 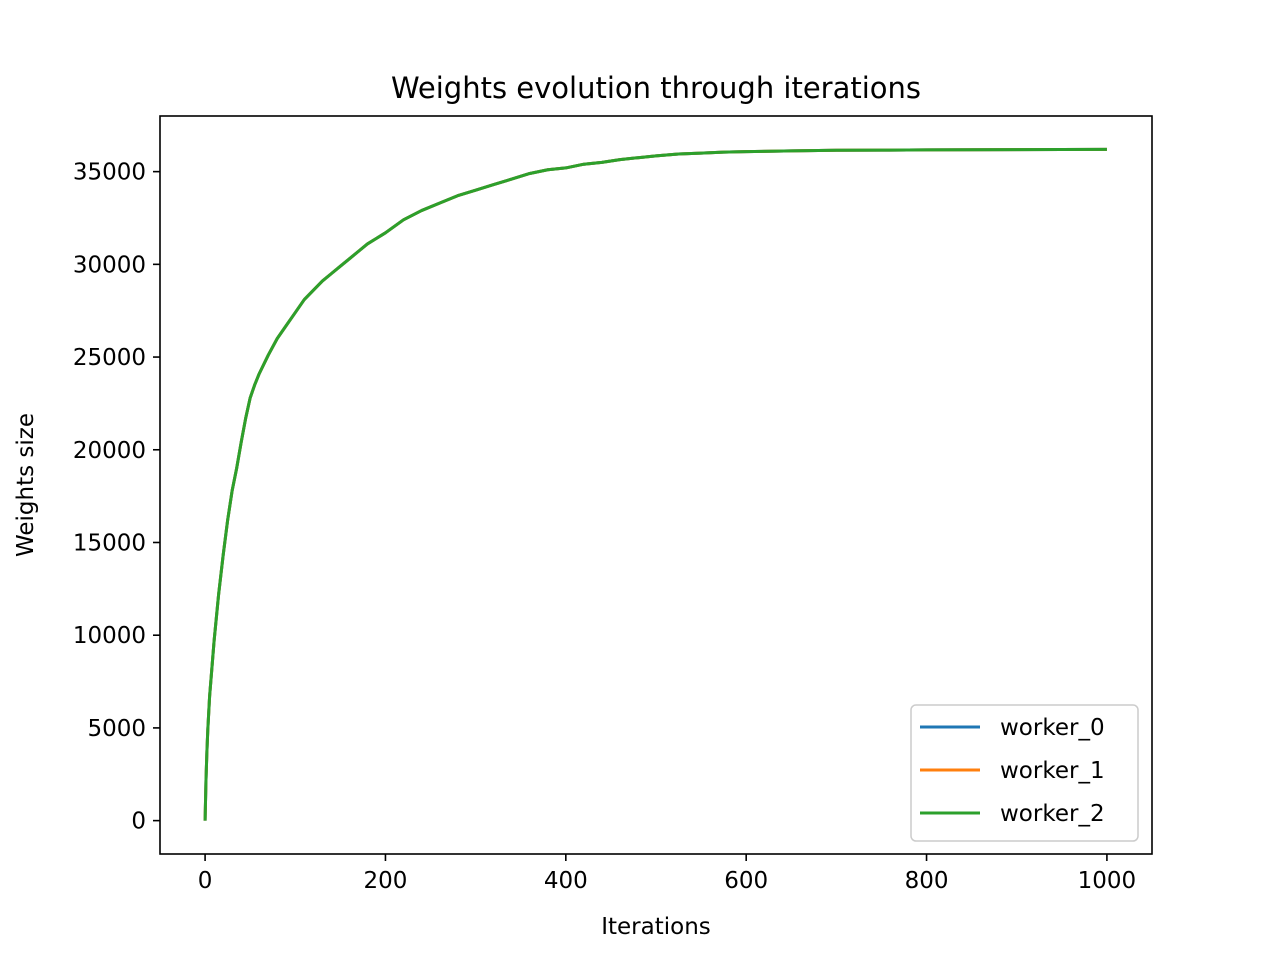 What do you see at coordinates (205, 881) in the screenshot?
I see `x-tick-label: 0` at bounding box center [205, 881].